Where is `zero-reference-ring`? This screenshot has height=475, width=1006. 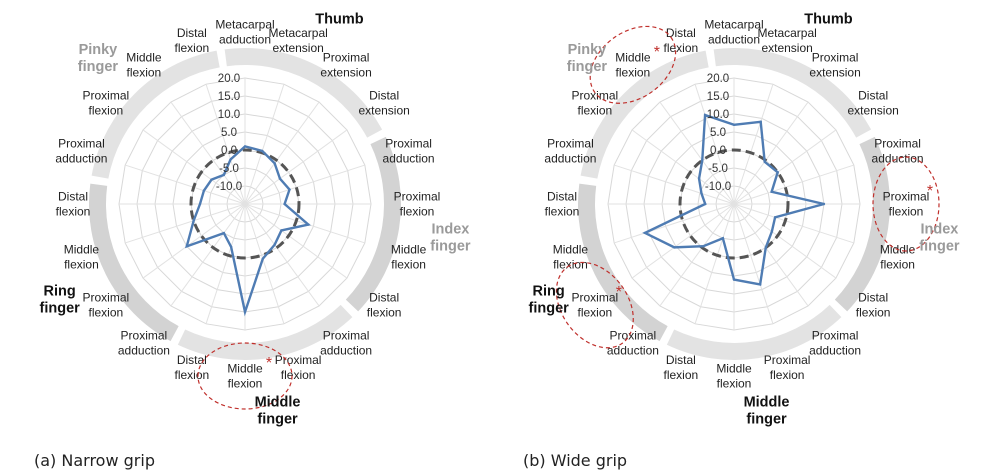
zero-reference-ring is located at coordinates (734, 204).